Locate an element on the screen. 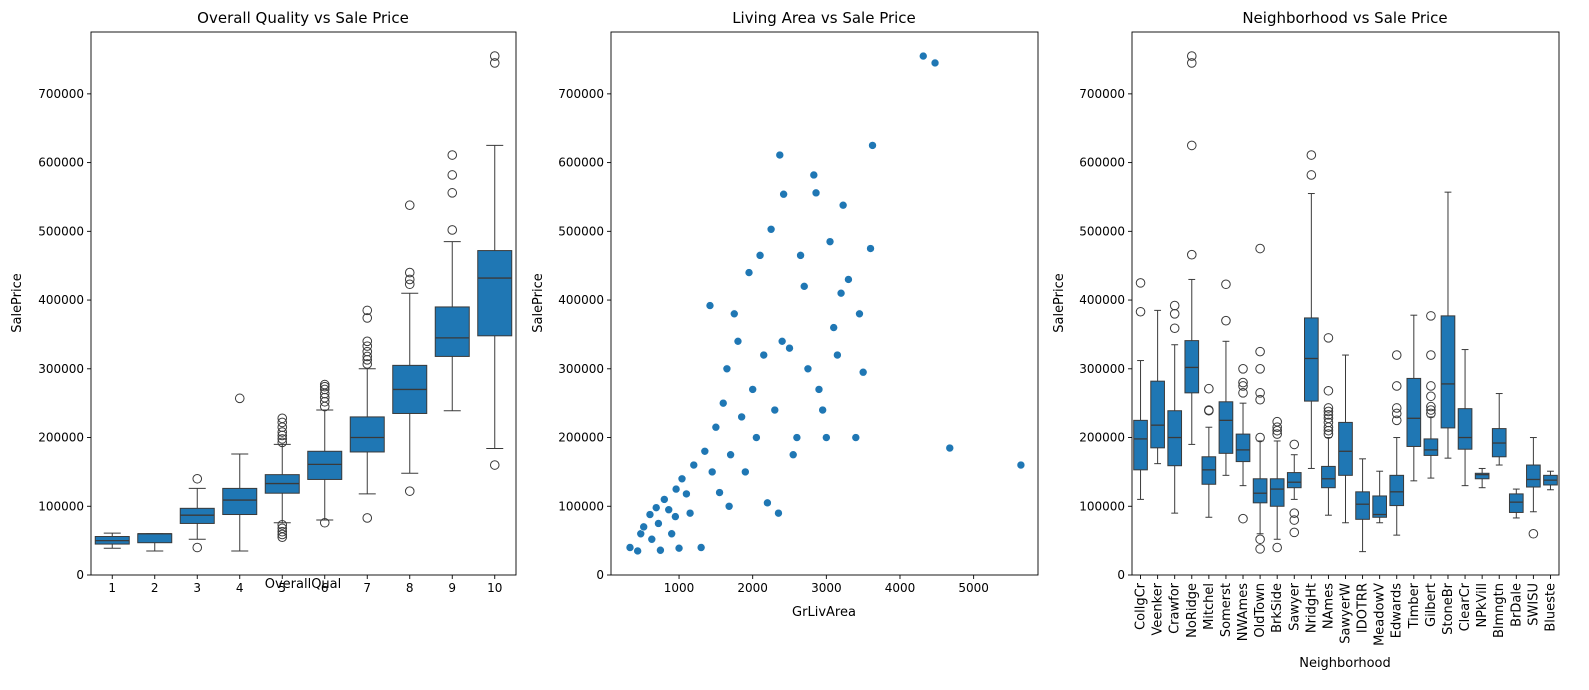  box-OldTown is located at coordinates (1260, 491).